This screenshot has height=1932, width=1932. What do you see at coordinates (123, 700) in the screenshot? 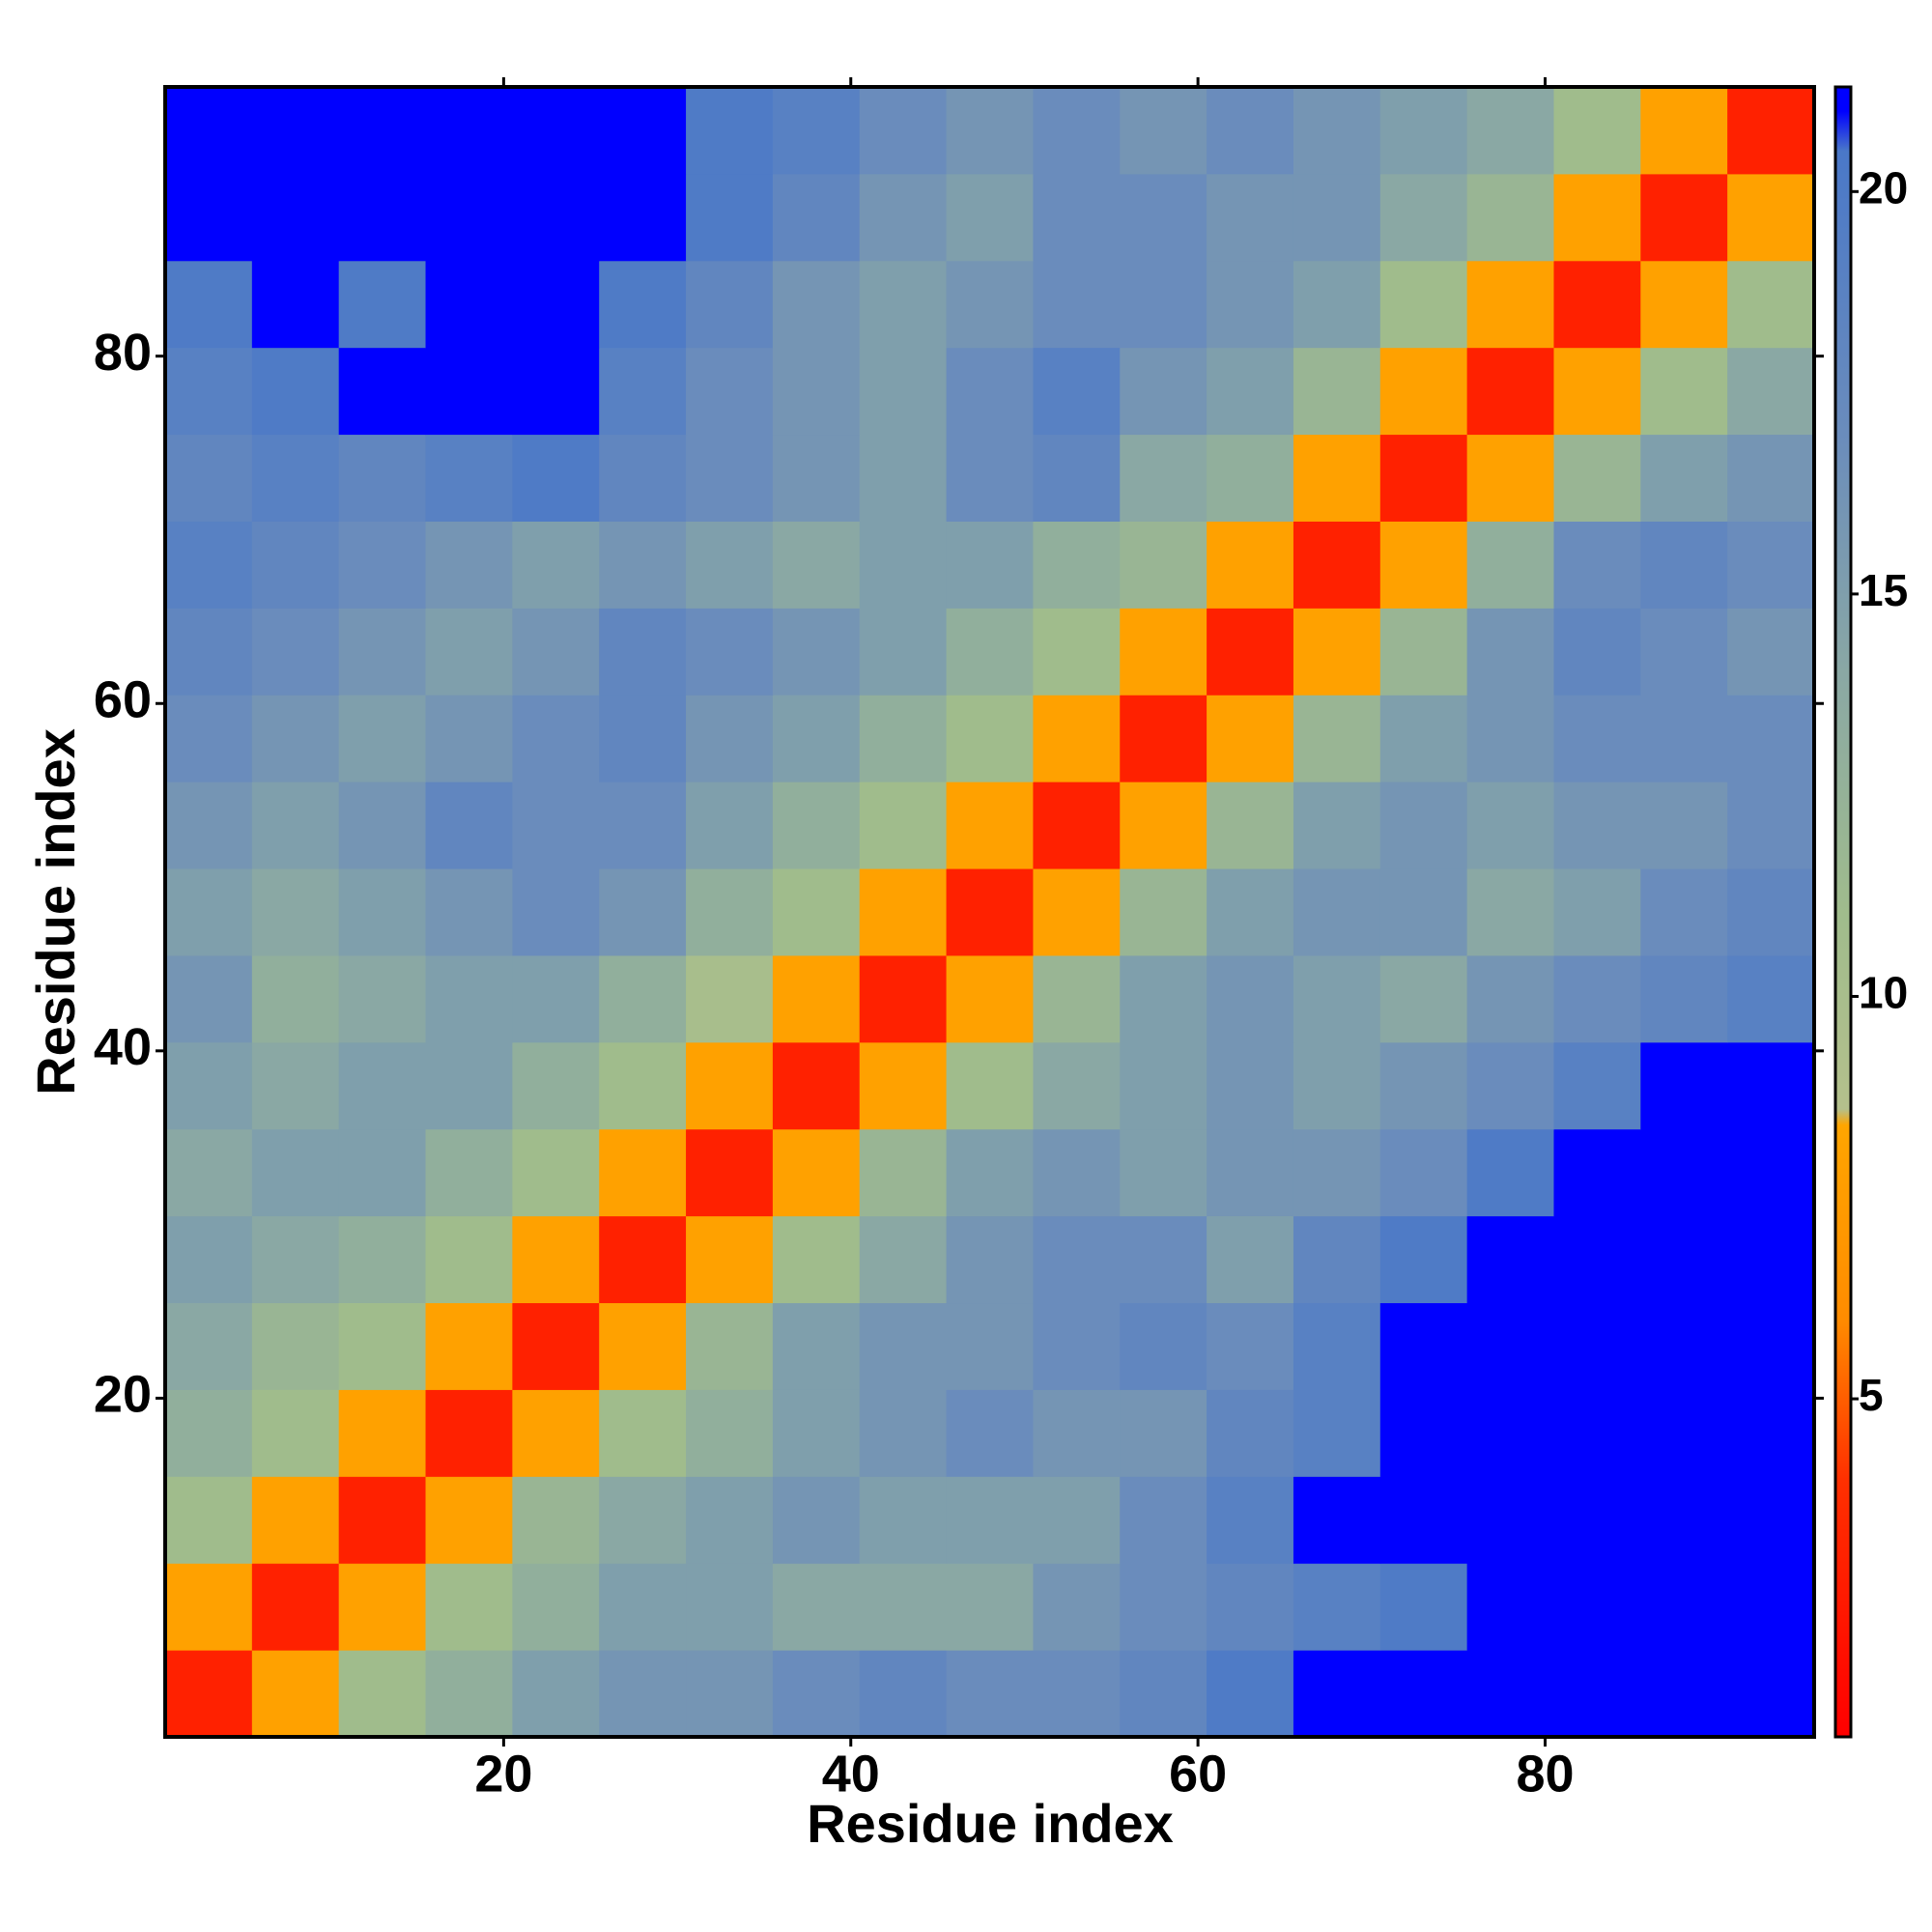
I see `y-tick-label: 60` at bounding box center [123, 700].